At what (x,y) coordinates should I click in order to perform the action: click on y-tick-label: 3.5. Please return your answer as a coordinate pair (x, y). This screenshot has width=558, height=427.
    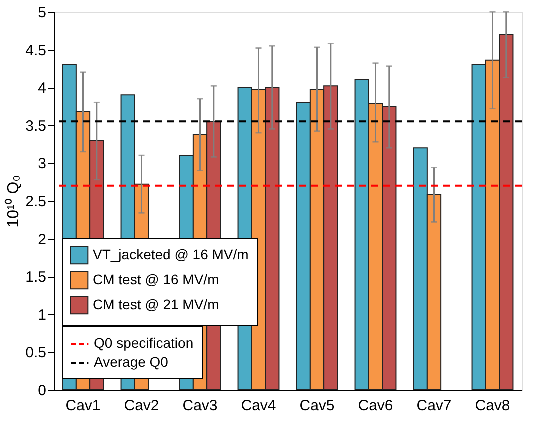
    Looking at the image, I should click on (36, 126).